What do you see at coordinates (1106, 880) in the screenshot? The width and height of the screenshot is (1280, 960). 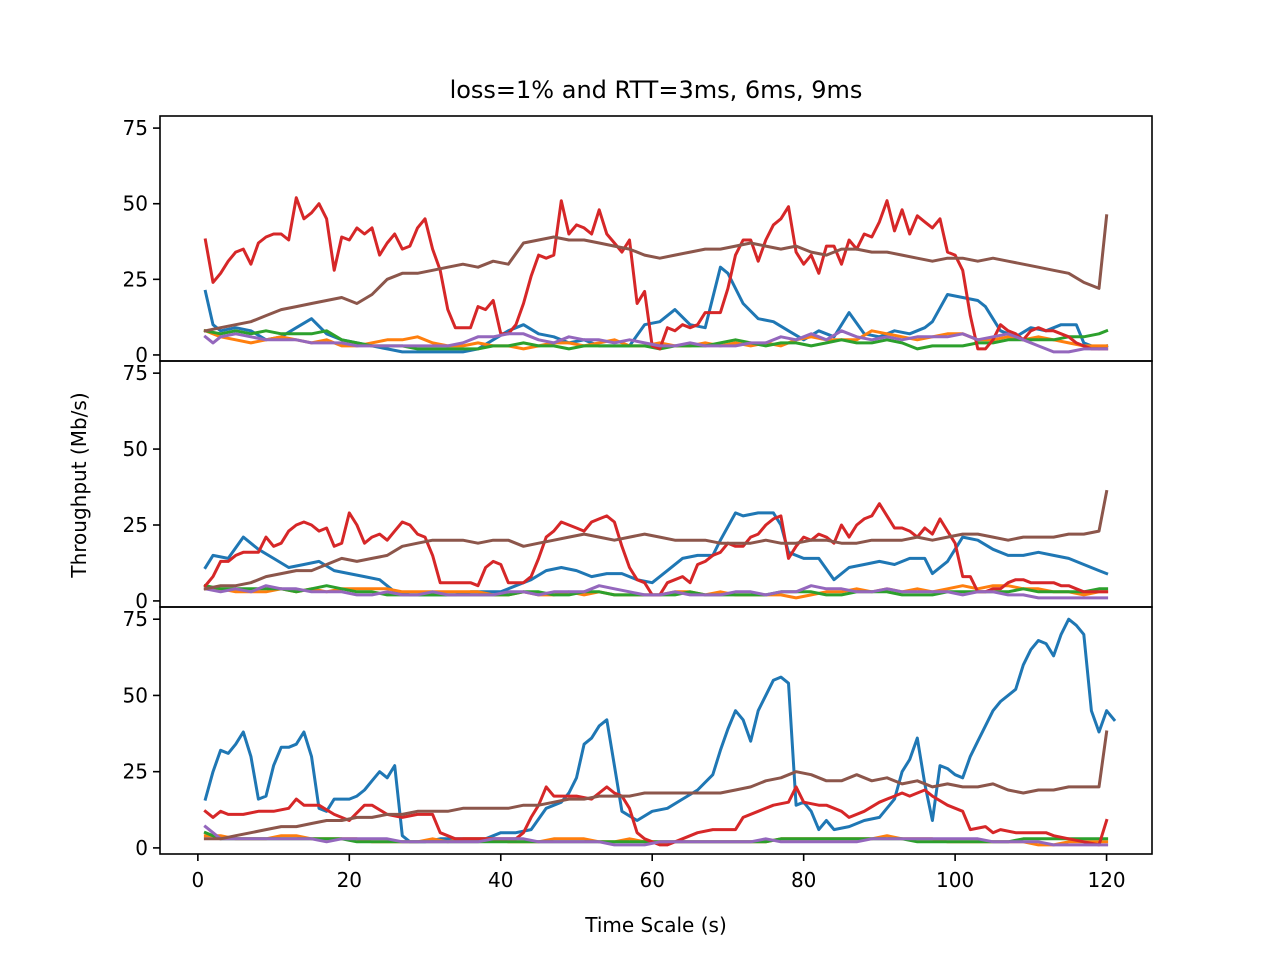 I see `x-tick-label: 120` at bounding box center [1106, 880].